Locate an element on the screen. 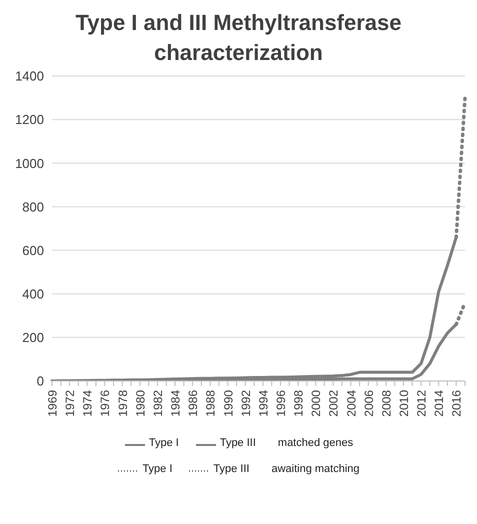 This screenshot has height=524, width=477. x-tick-label: 2000 is located at coordinates (316, 403).